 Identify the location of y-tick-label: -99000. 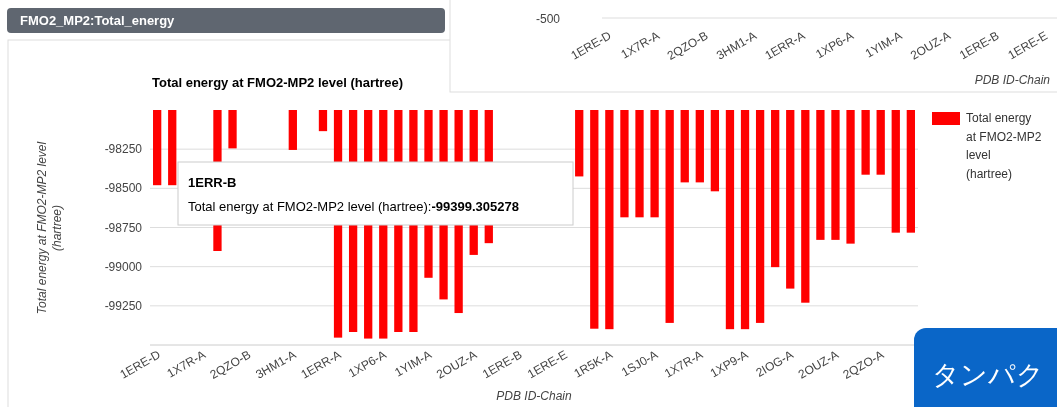
(123, 266).